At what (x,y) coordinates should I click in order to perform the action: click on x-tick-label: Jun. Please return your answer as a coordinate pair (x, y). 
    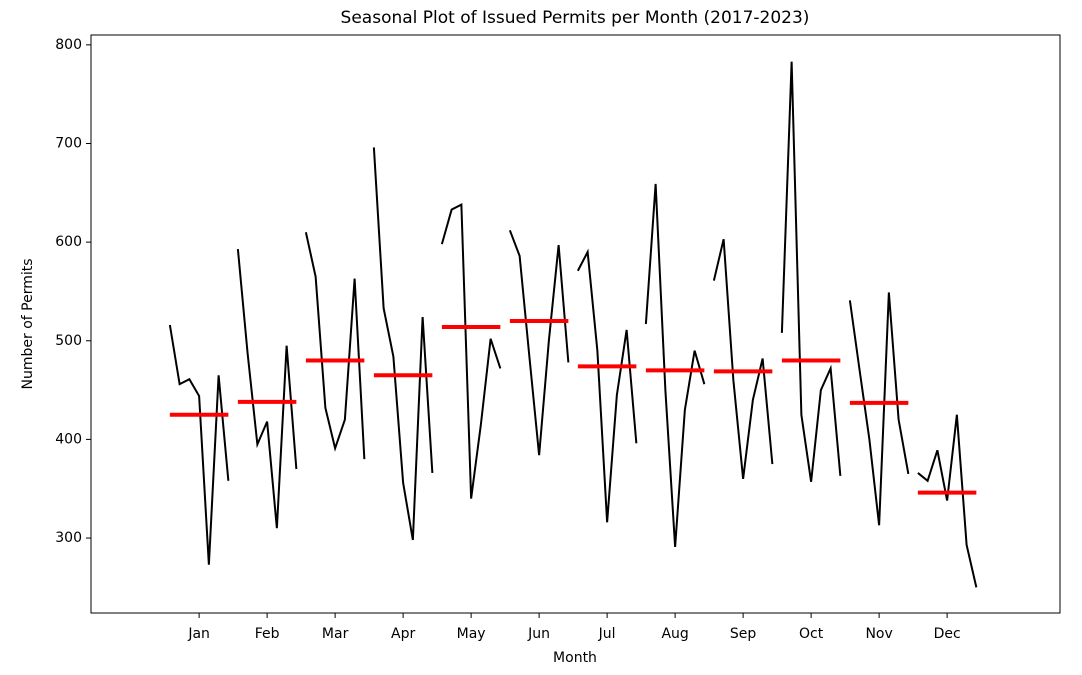
    Looking at the image, I should click on (538, 634).